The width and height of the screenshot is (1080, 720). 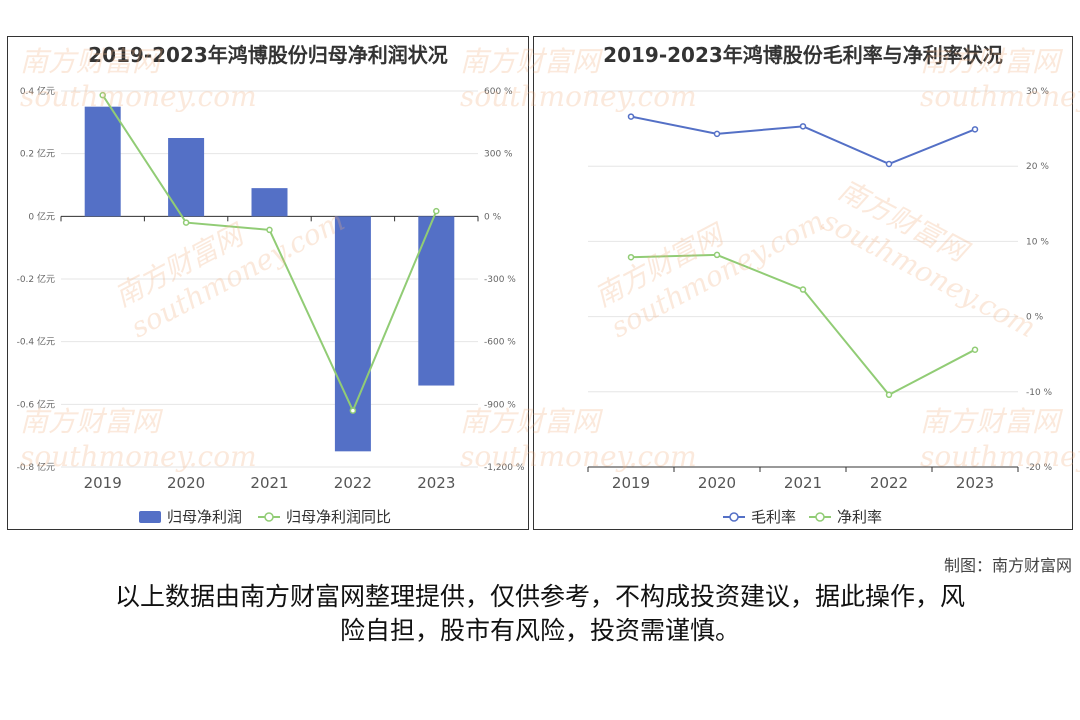 I want to click on legend-bar-label: 归母净利润, so click(x=204, y=517).